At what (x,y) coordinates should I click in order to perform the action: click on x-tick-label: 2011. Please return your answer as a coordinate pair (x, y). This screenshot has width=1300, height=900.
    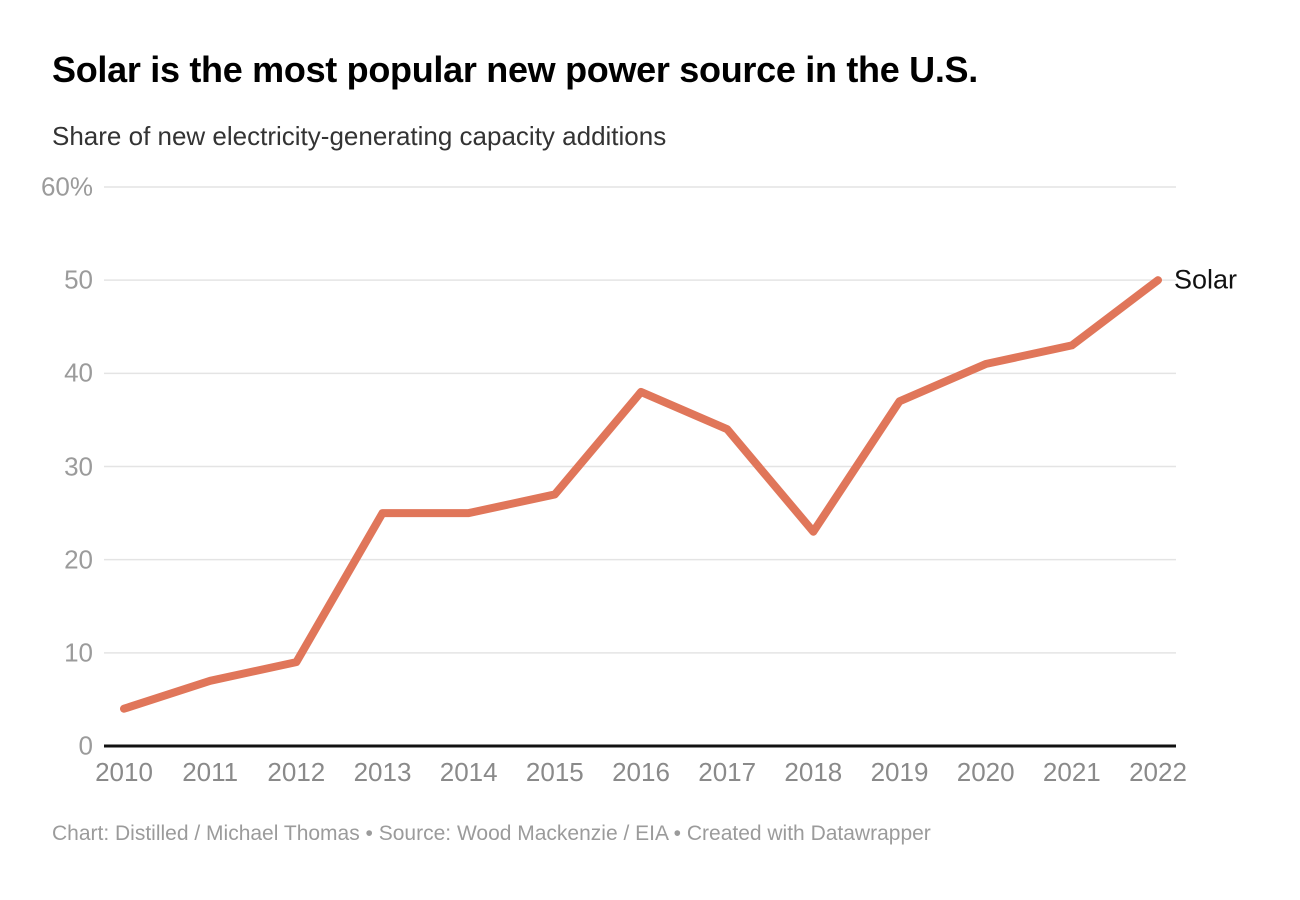
    Looking at the image, I should click on (210, 772).